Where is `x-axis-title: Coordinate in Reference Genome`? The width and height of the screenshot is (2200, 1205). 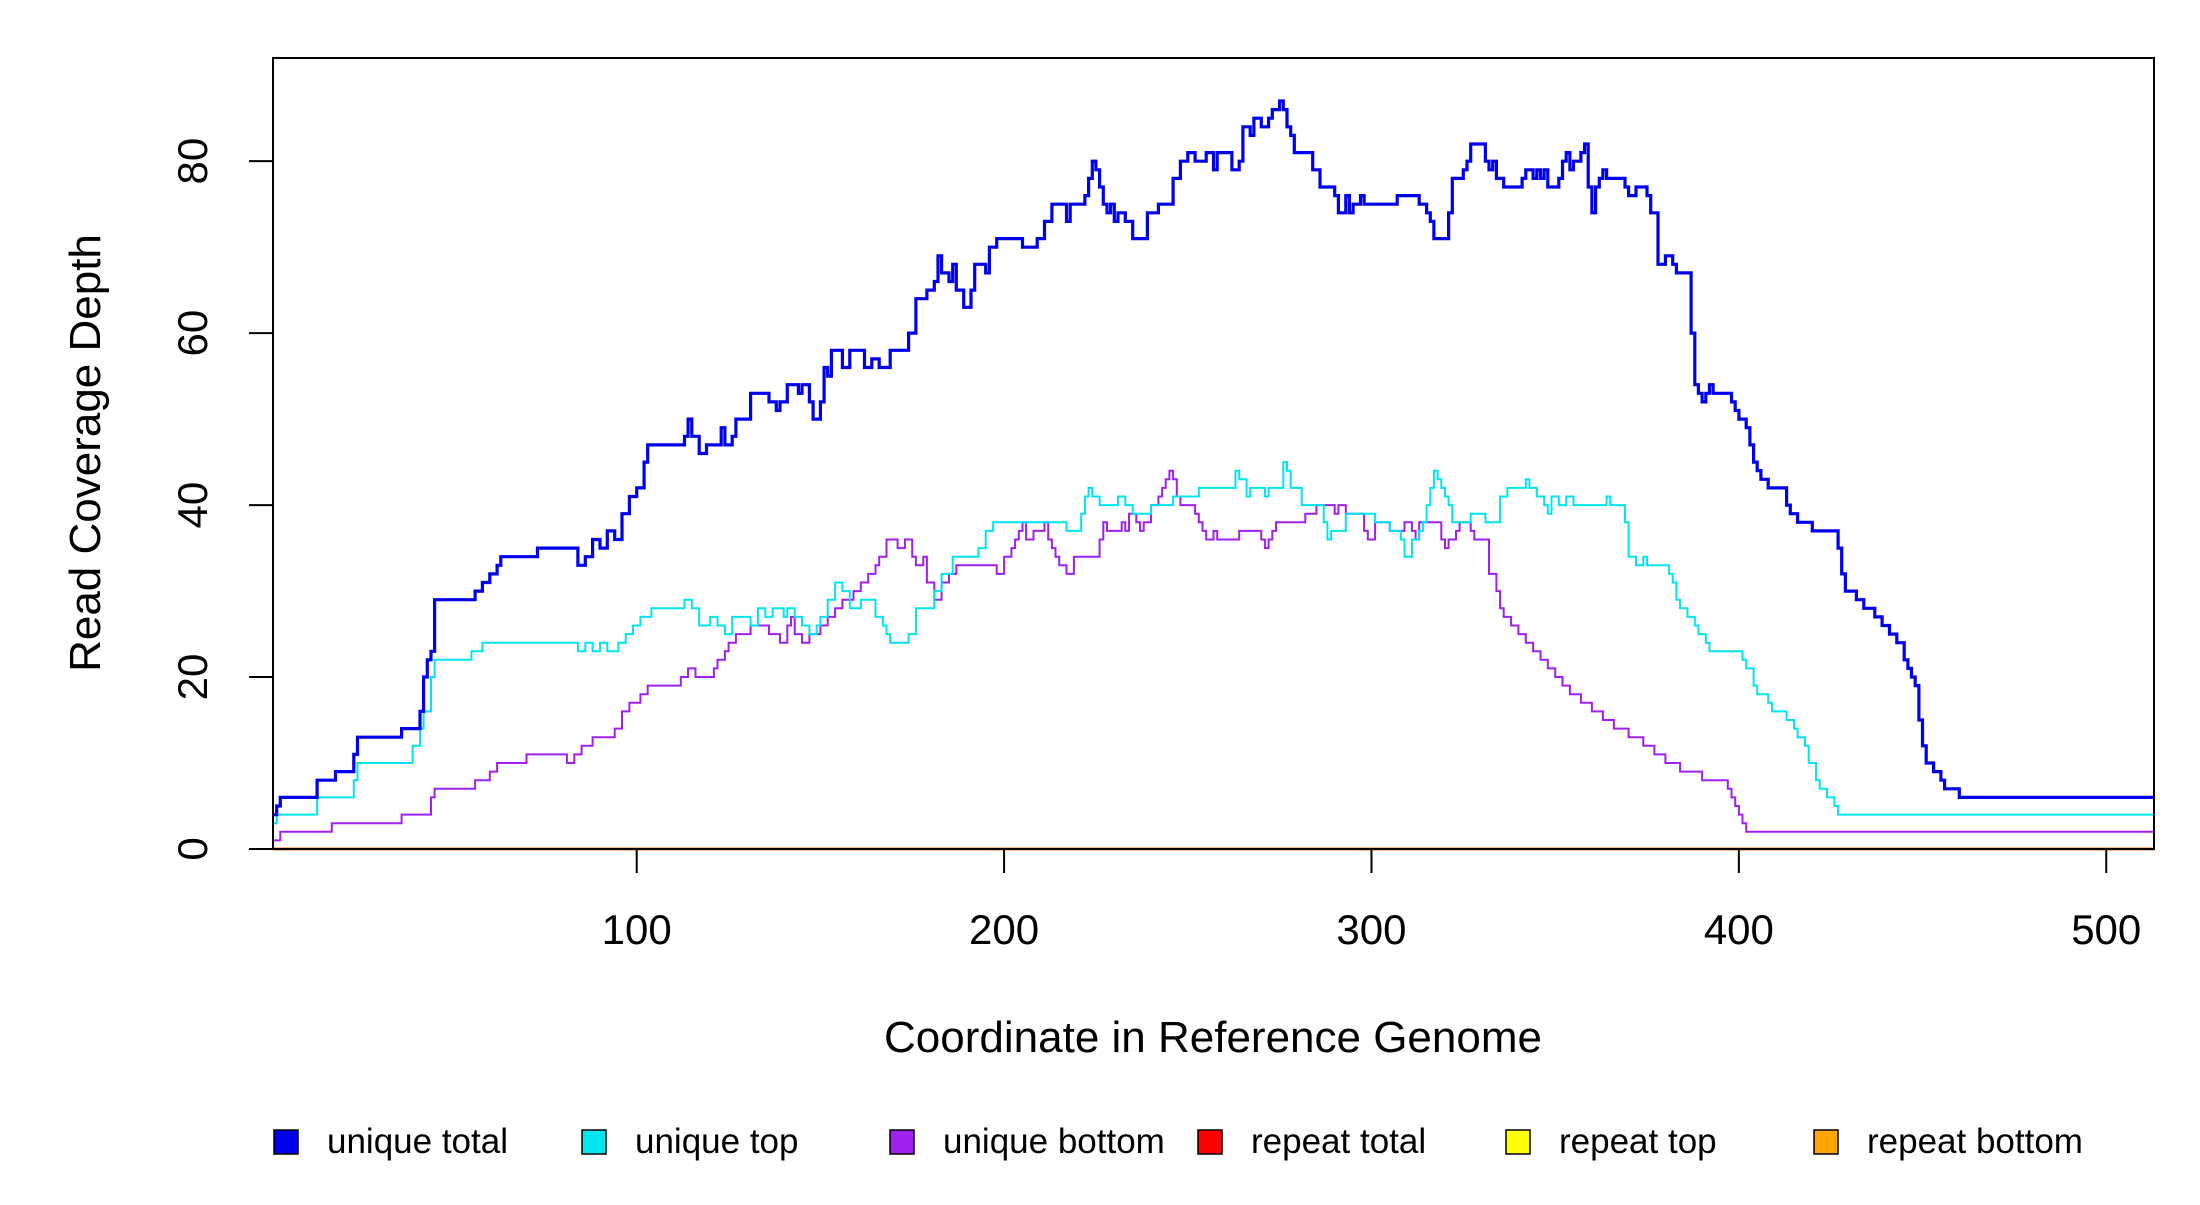 x-axis-title: Coordinate in Reference Genome is located at coordinates (1213, 1037).